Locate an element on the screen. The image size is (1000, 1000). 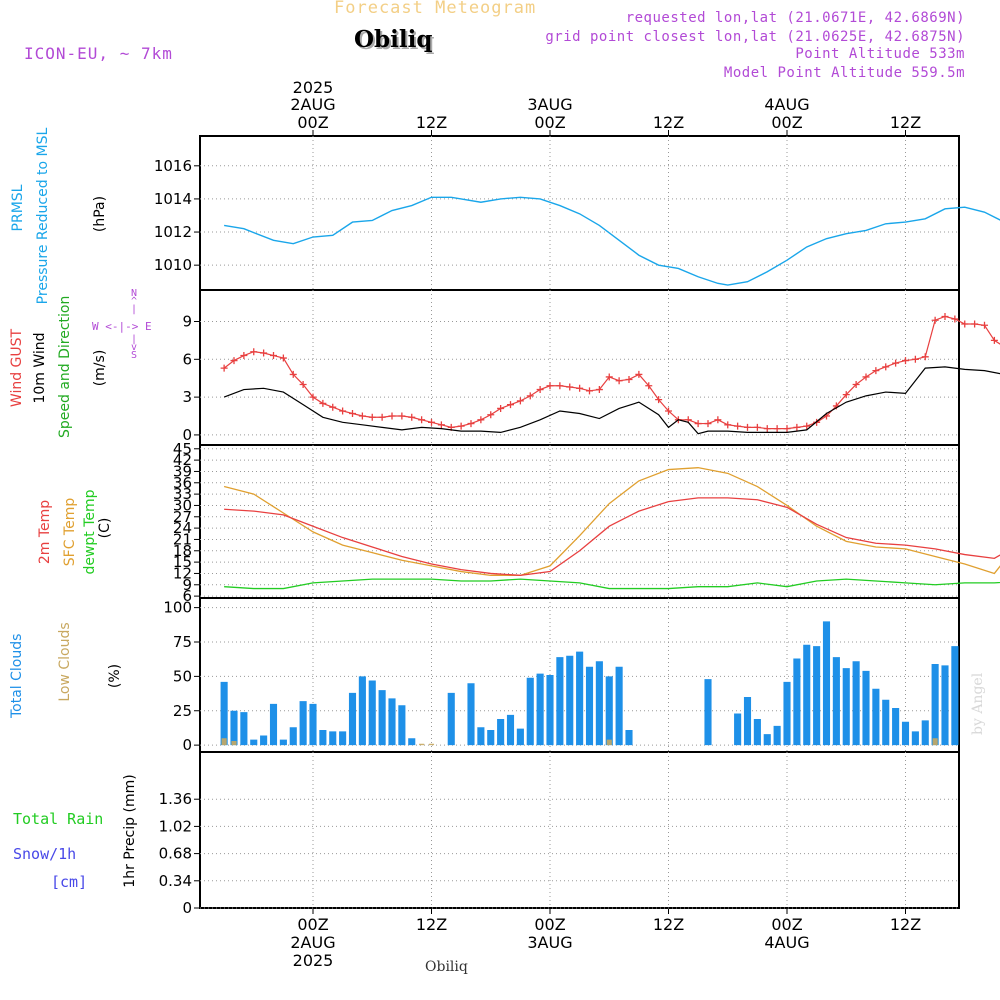
snow-unit-label: [cm] is located at coordinates (69, 882).